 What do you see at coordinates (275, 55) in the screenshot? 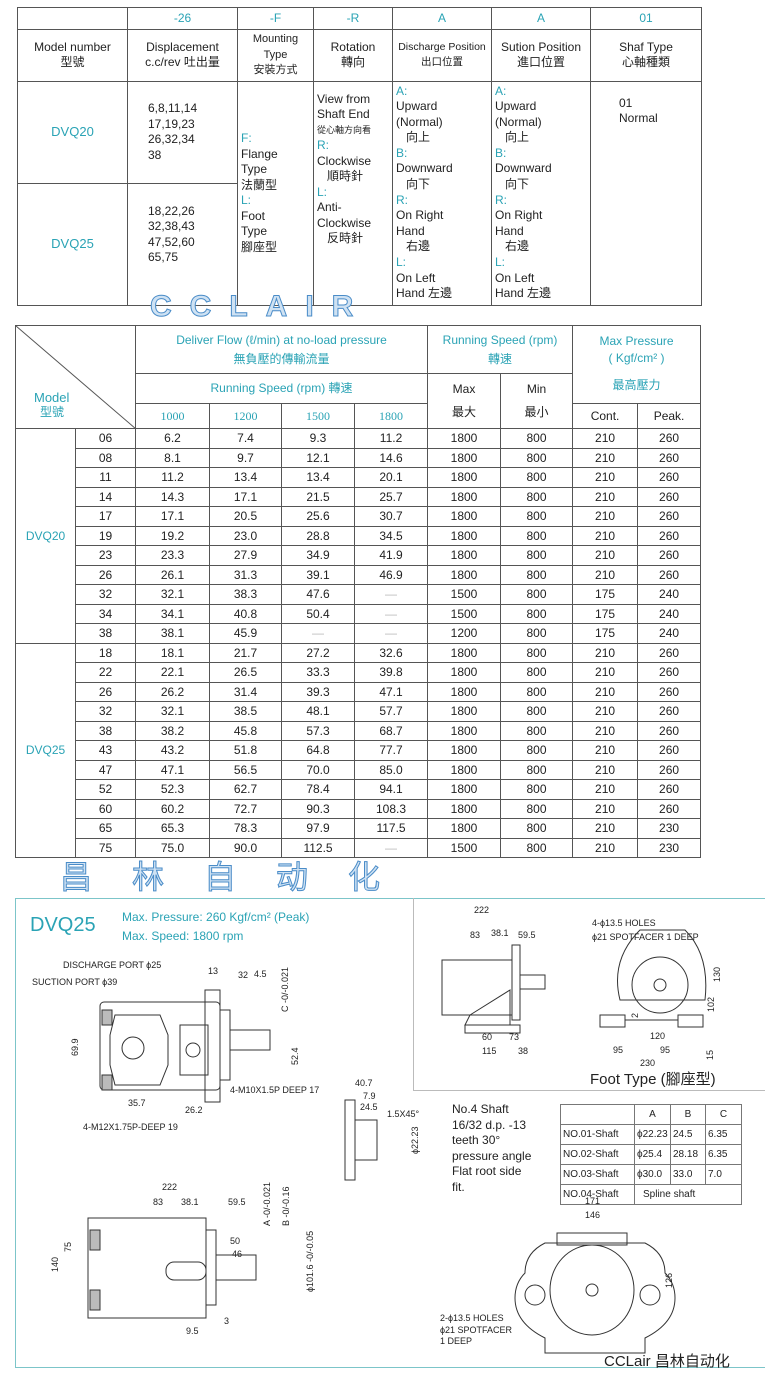
I see `column-header: Mounting Type 安裝方式` at bounding box center [275, 55].